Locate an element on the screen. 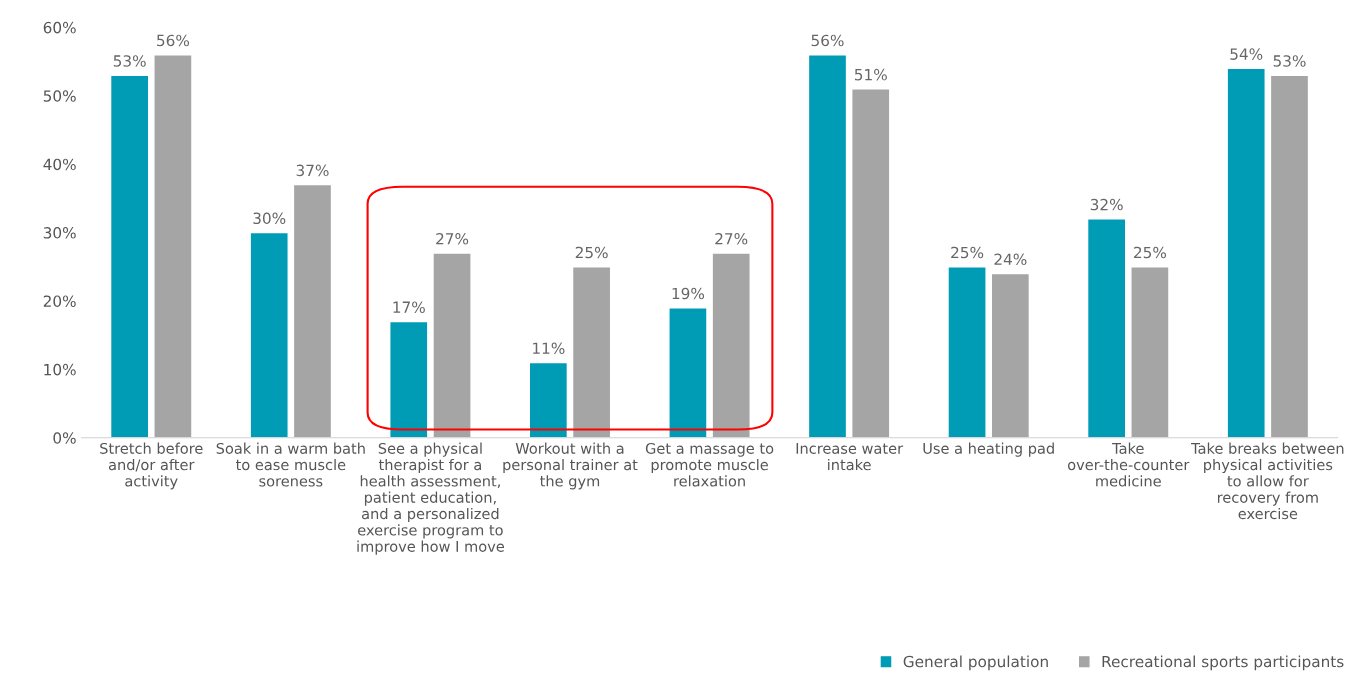 This screenshot has width=1358, height=684. y-tick-label: 0% is located at coordinates (64, 438).